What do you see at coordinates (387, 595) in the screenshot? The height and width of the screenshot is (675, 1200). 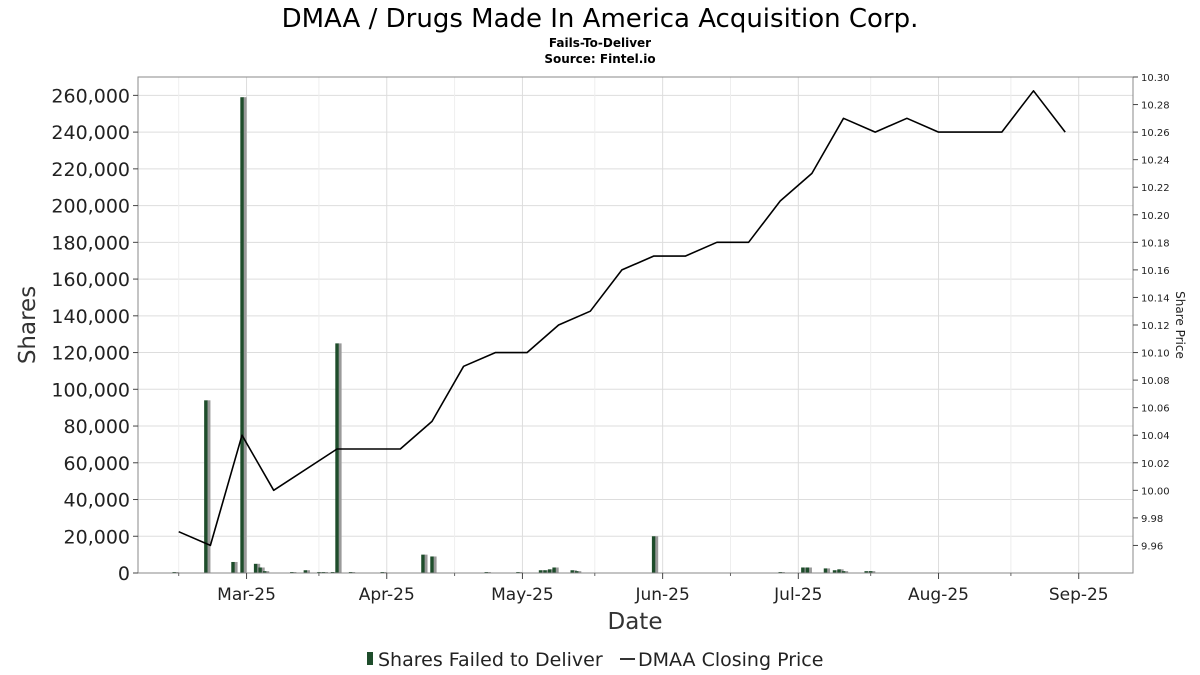 I see `x-tick-label: Apr-25` at bounding box center [387, 595].